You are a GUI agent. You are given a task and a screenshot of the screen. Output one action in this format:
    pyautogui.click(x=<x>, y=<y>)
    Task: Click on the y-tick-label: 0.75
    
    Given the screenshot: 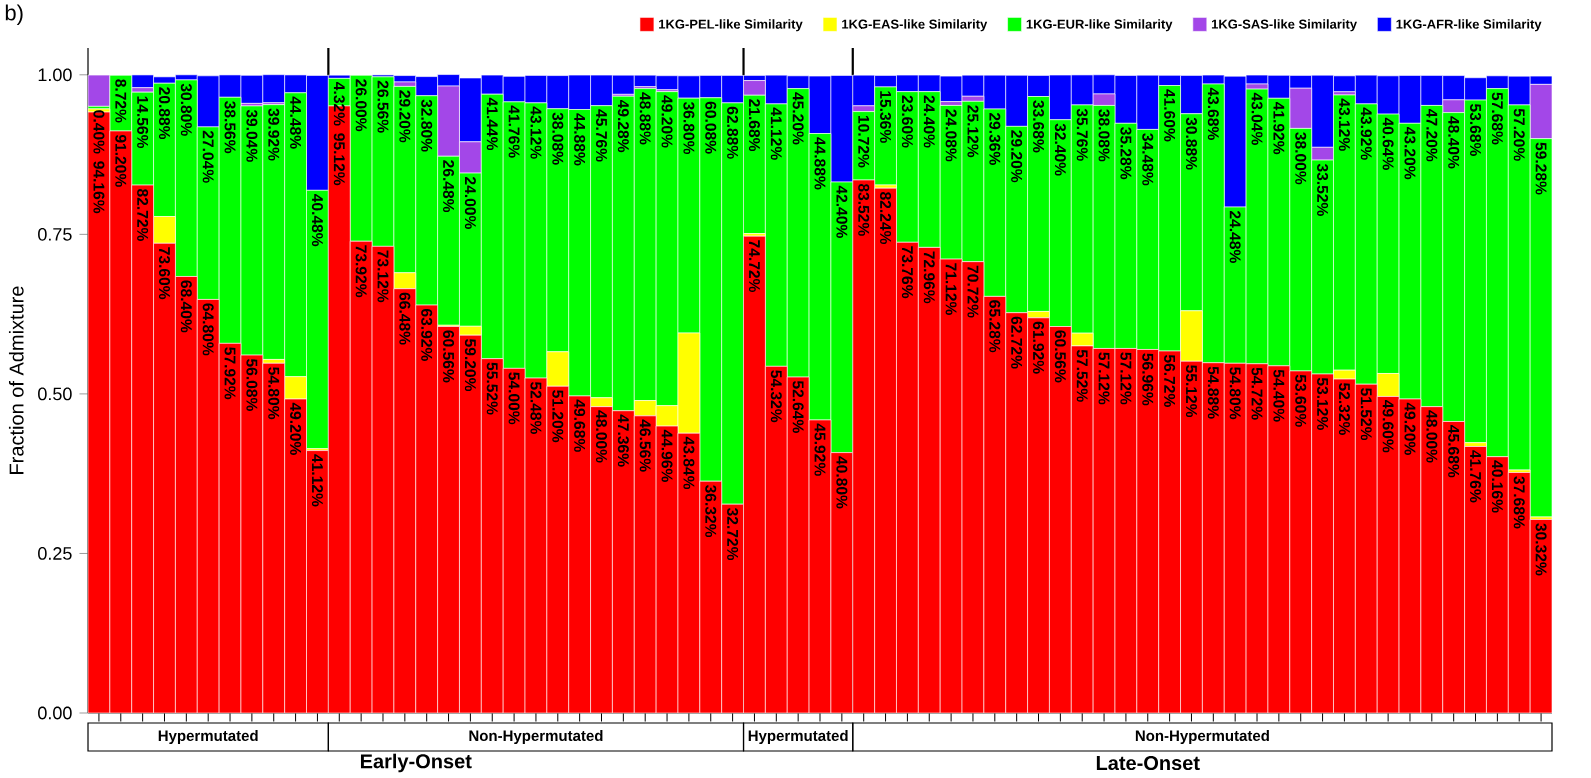 What is the action you would take?
    pyautogui.click(x=55, y=234)
    